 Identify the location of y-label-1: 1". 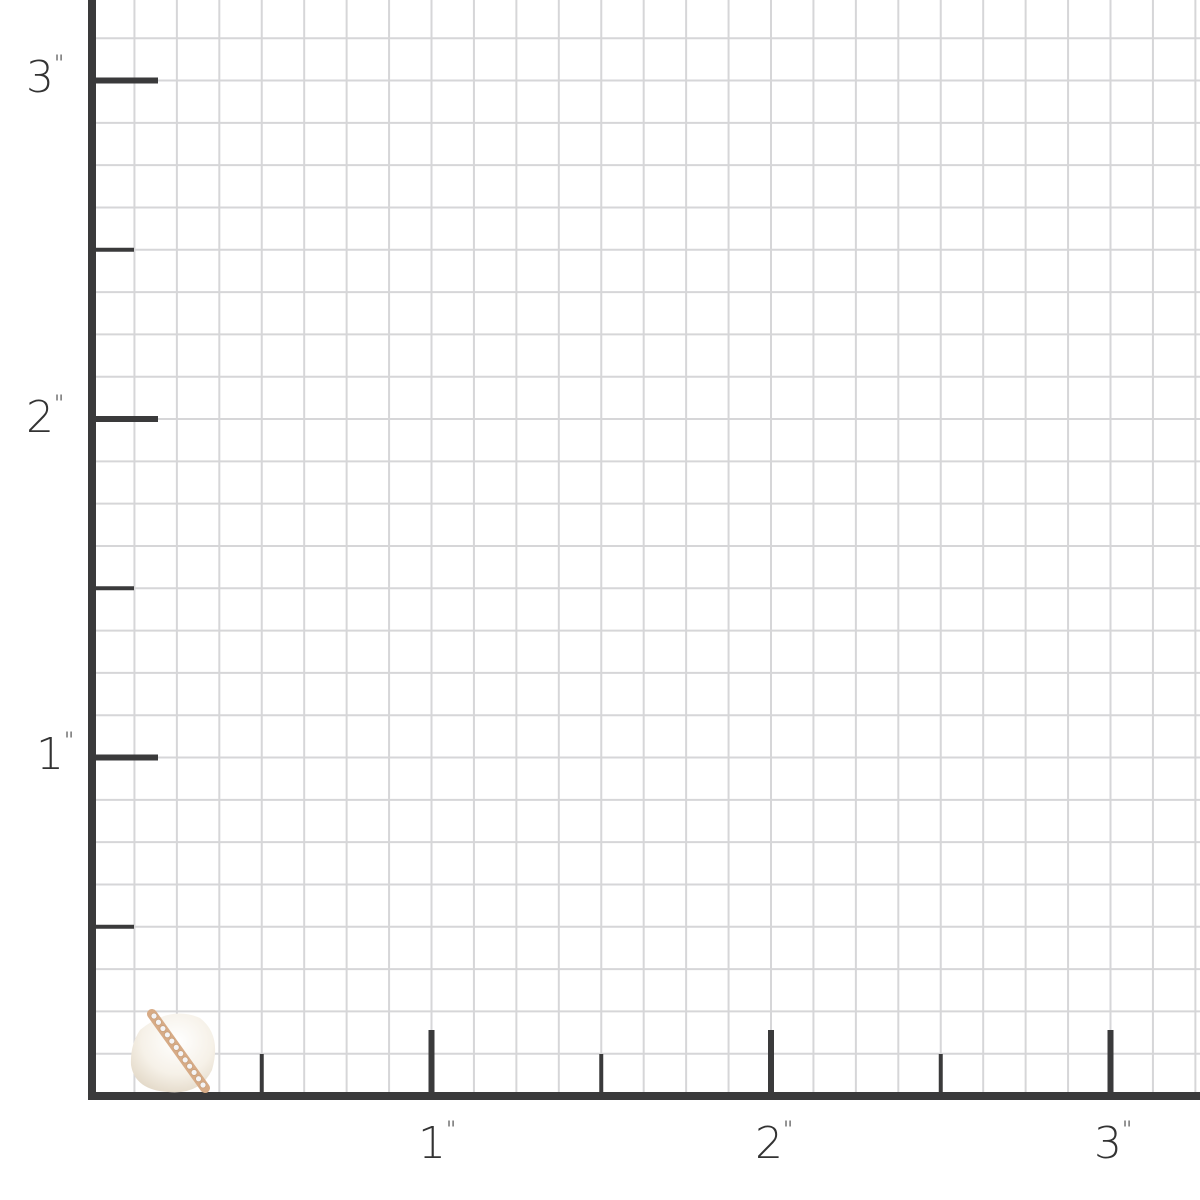
(55, 754).